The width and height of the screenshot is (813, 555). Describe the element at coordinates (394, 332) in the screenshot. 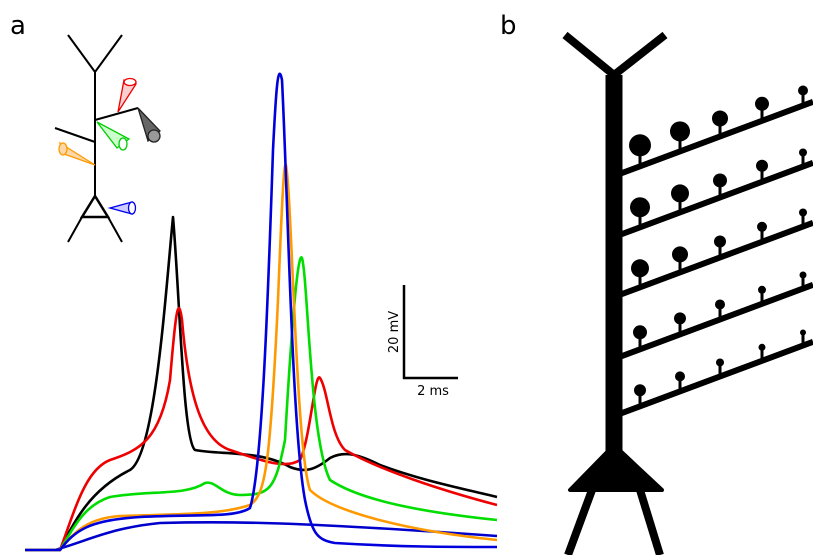

I see `scale-label: 20 mV` at that location.